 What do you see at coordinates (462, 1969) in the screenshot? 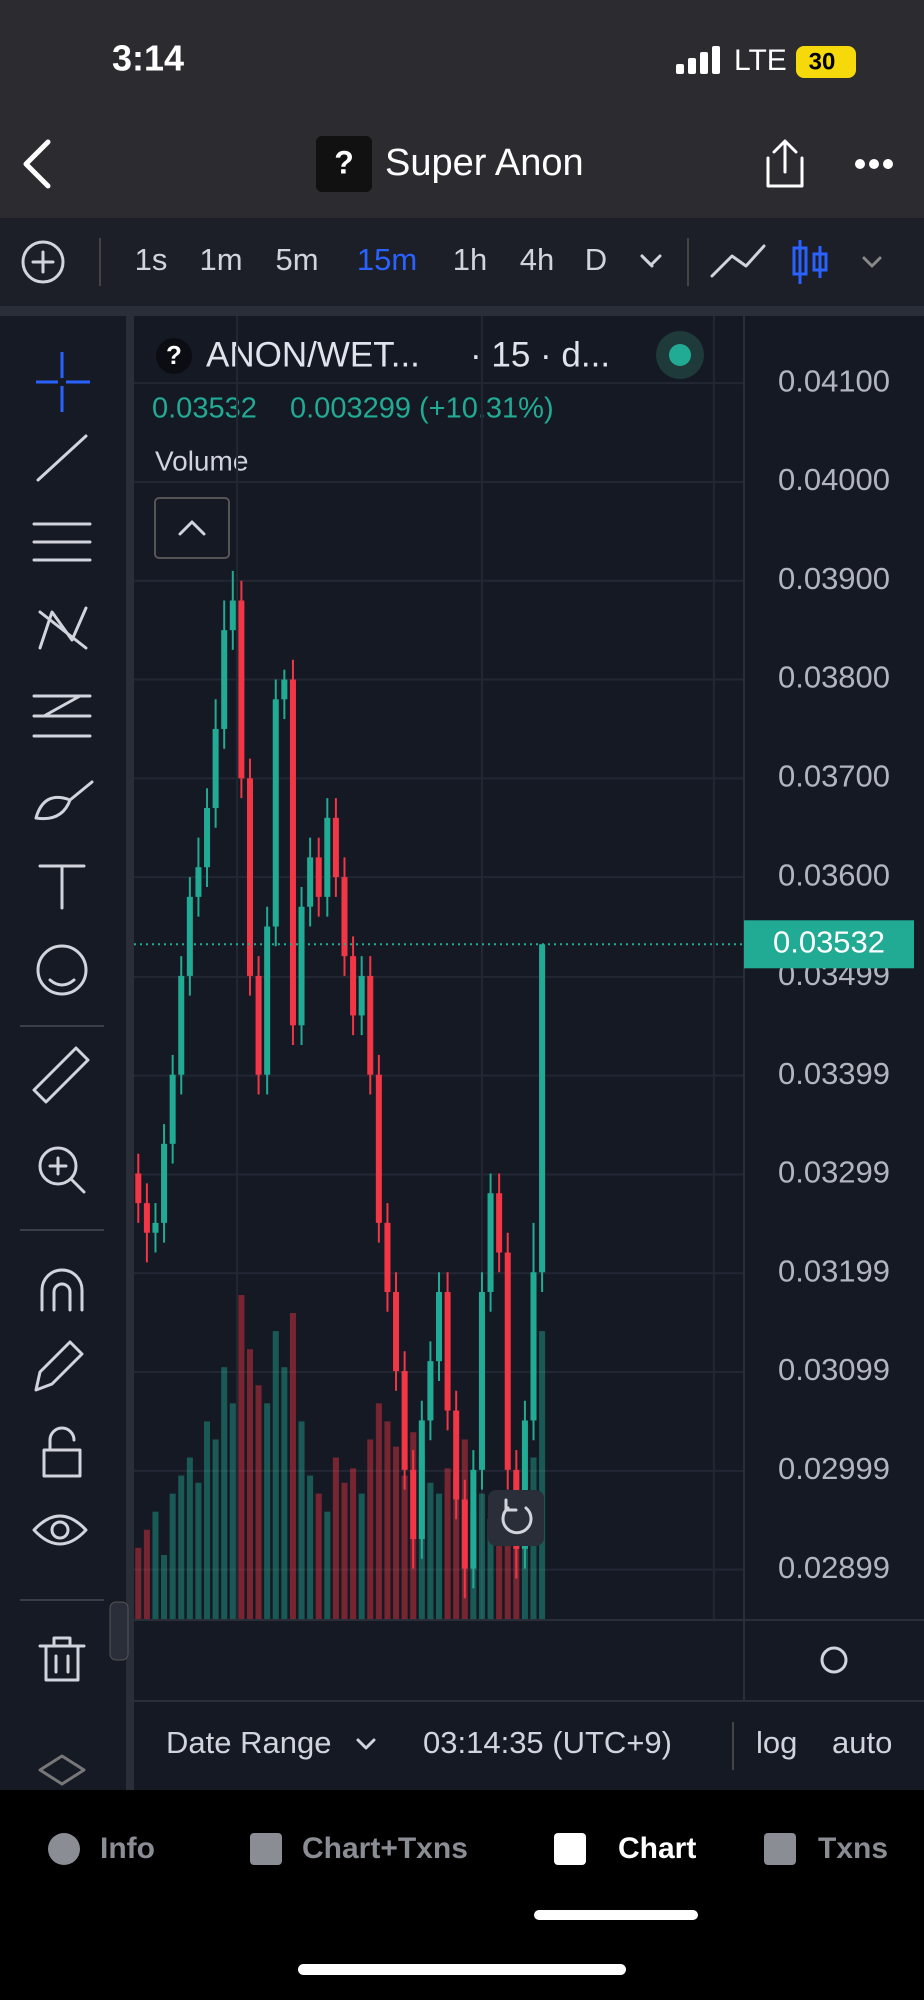
I see `home-indicator` at bounding box center [462, 1969].